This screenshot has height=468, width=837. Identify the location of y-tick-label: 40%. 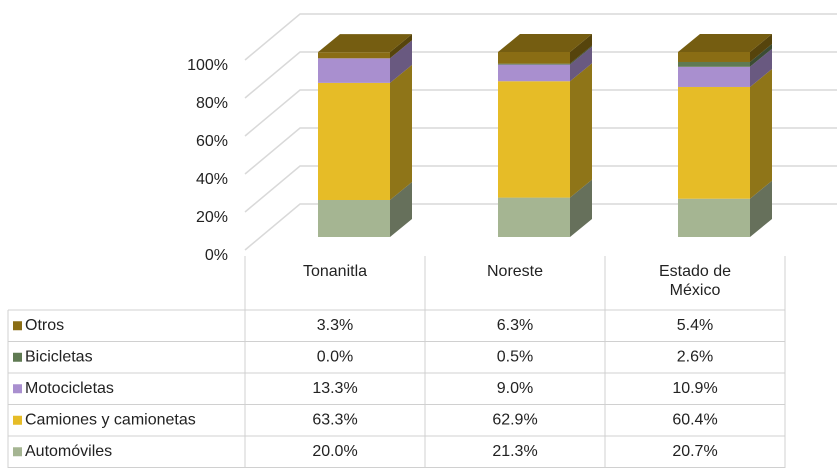
(212, 179).